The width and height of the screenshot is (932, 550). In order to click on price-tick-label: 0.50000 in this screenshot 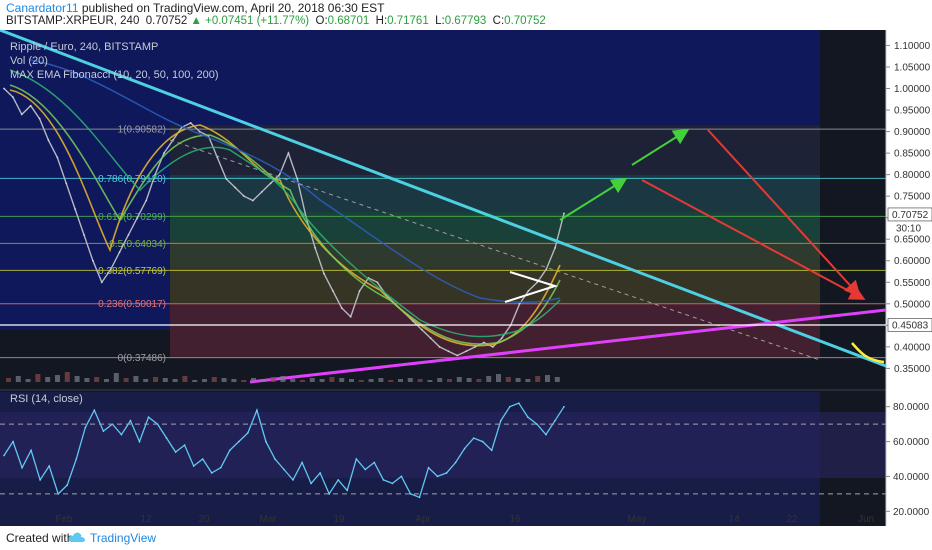, I will do `click(912, 304)`.